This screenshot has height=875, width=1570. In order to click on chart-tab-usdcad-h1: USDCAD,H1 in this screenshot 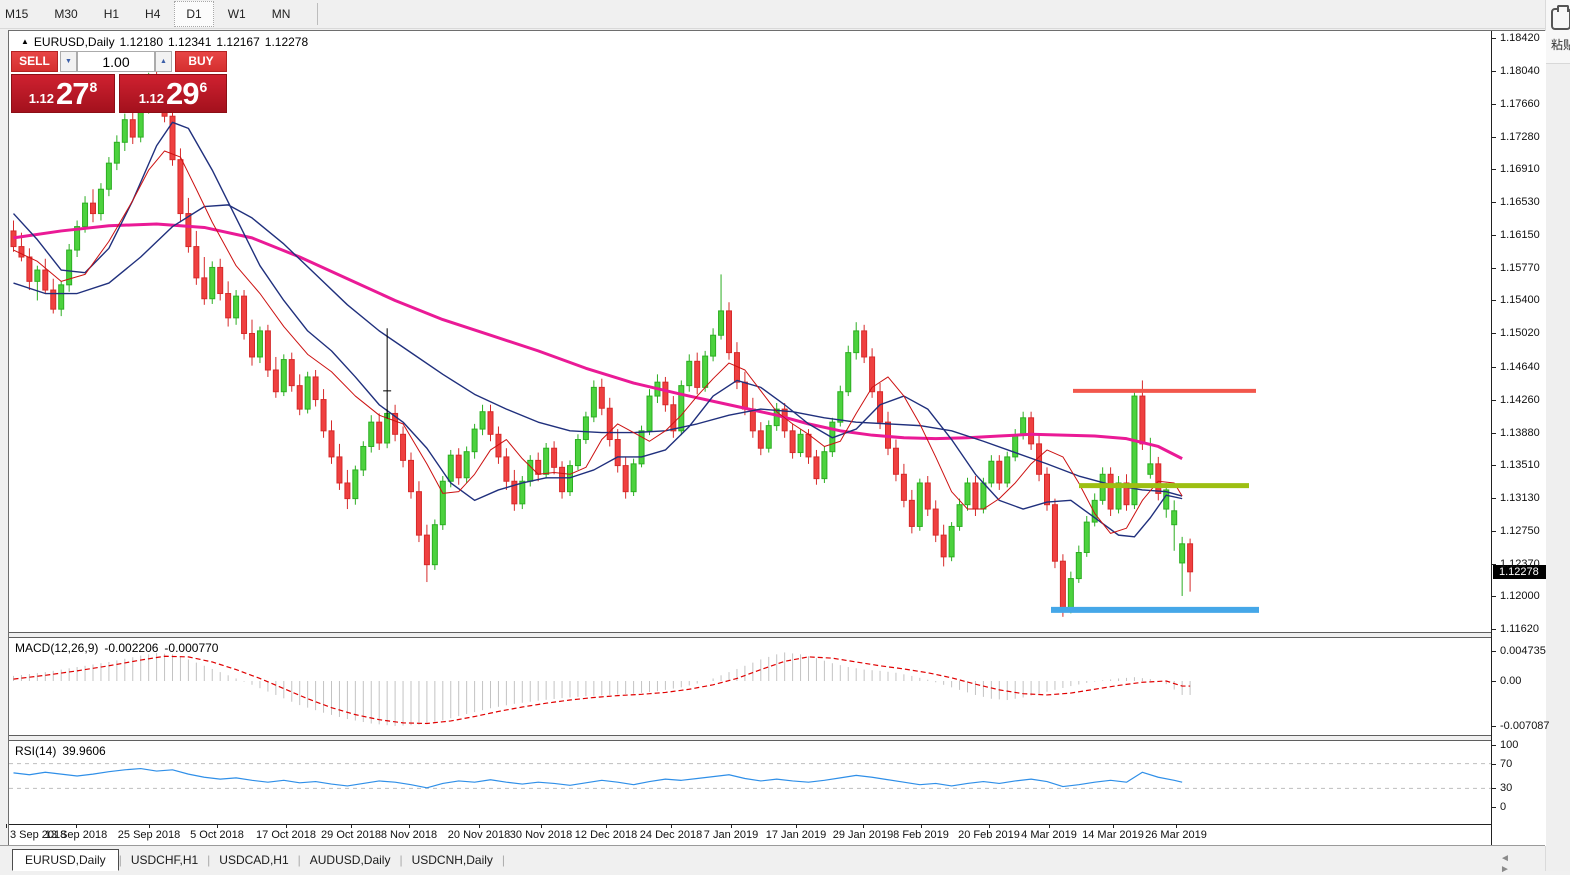, I will do `click(254, 860)`.